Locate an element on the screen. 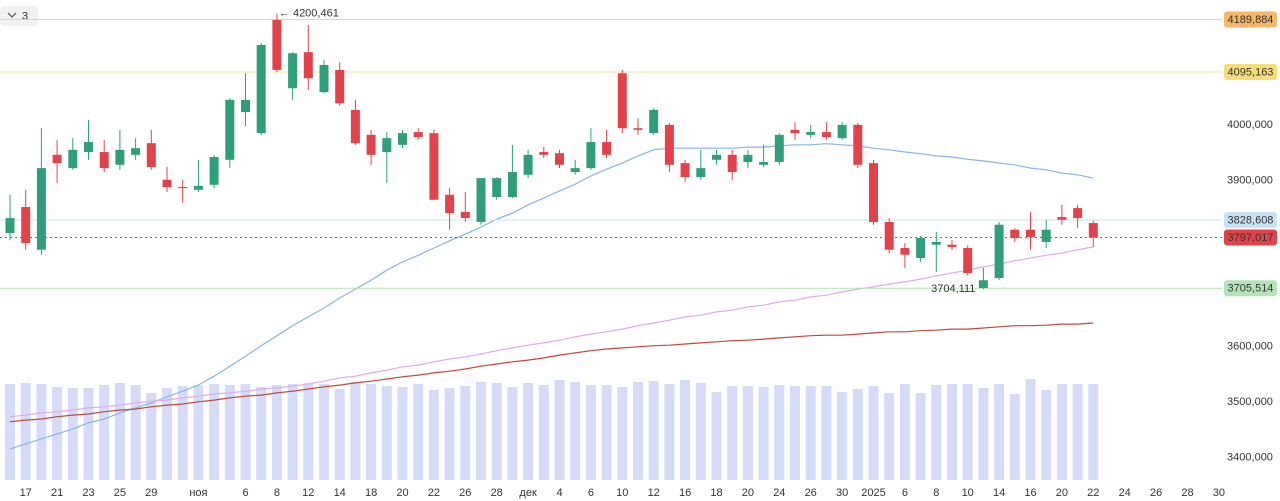 This screenshot has width=1280, height=501. chevron-icon is located at coordinates (12, 15).